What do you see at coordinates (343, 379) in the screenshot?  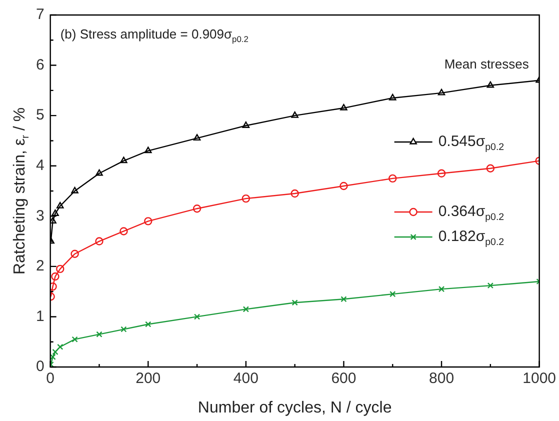 I see `x-tick-label: 600` at bounding box center [343, 379].